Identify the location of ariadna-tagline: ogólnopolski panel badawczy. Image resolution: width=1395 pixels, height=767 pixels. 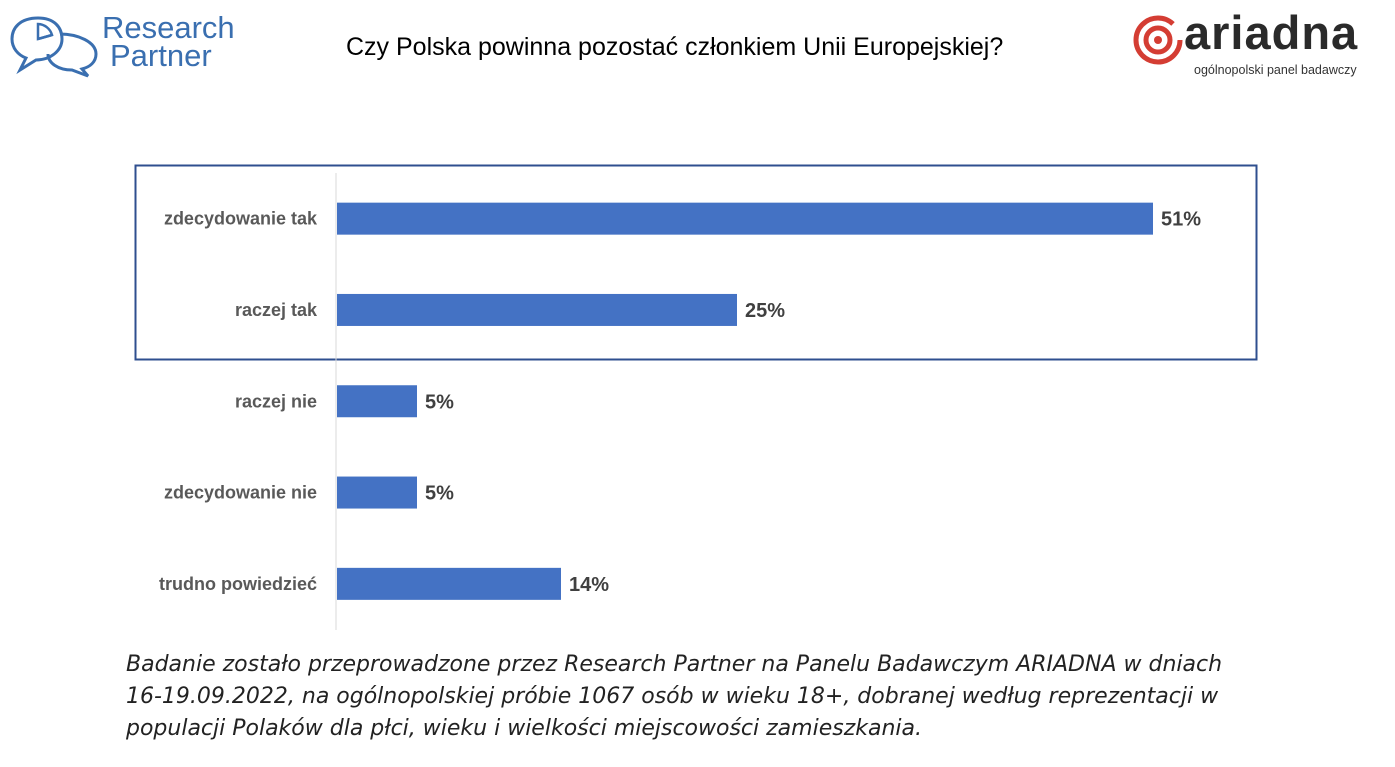
(1275, 70).